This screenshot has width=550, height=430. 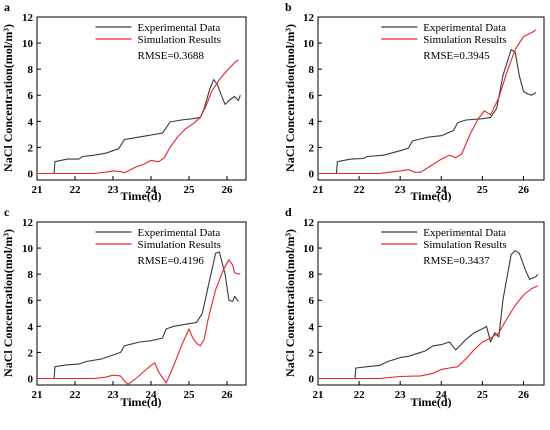 I want to click on rmse-annotation: RMSE=0.4196, so click(x=171, y=261).